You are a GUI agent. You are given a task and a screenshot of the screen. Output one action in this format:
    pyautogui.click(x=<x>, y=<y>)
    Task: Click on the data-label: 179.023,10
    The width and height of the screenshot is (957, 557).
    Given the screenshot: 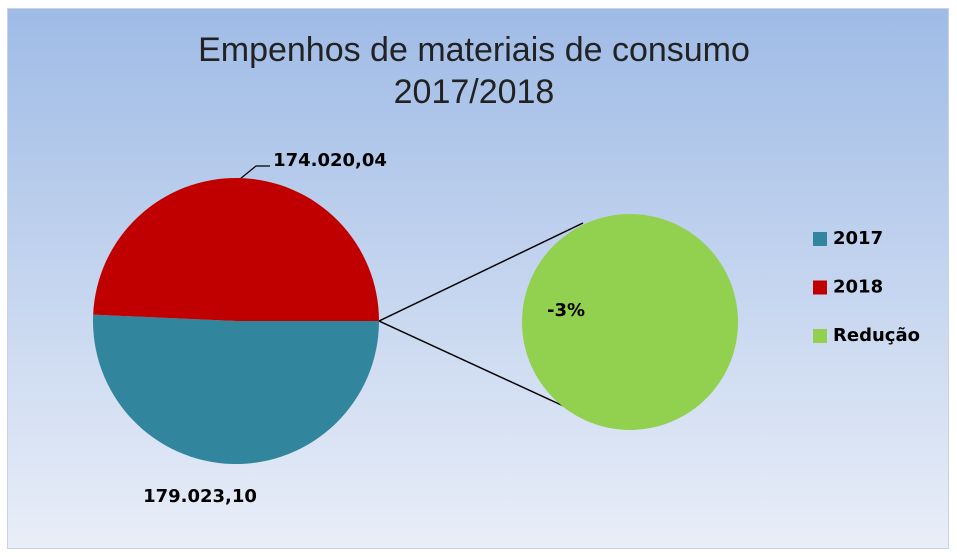 What is the action you would take?
    pyautogui.click(x=200, y=496)
    